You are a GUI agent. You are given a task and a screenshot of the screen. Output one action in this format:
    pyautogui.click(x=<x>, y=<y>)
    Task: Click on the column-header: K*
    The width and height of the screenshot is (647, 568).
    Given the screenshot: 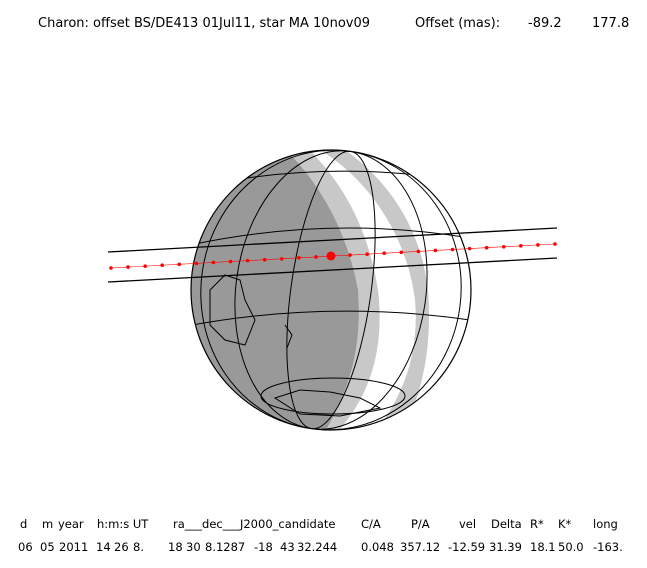 What is the action you would take?
    pyautogui.click(x=565, y=524)
    